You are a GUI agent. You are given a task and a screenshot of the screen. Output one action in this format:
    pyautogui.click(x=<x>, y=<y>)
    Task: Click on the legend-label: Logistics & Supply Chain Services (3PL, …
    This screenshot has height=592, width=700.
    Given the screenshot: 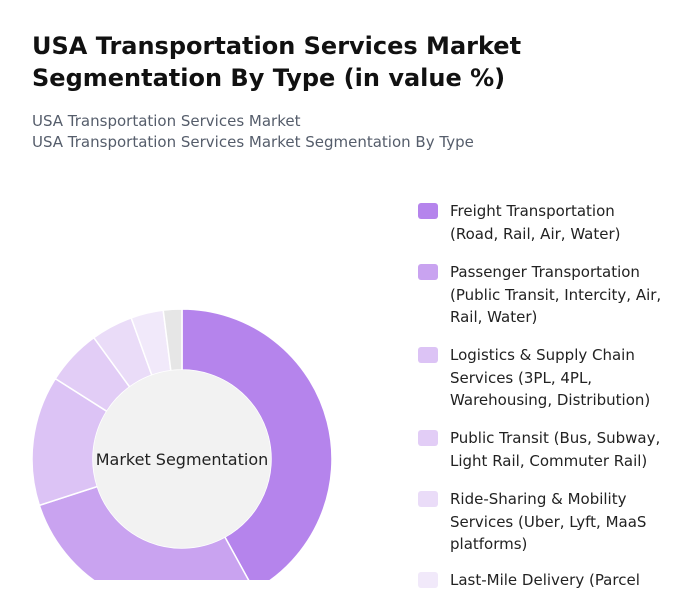 What is the action you would take?
    pyautogui.click(x=550, y=377)
    